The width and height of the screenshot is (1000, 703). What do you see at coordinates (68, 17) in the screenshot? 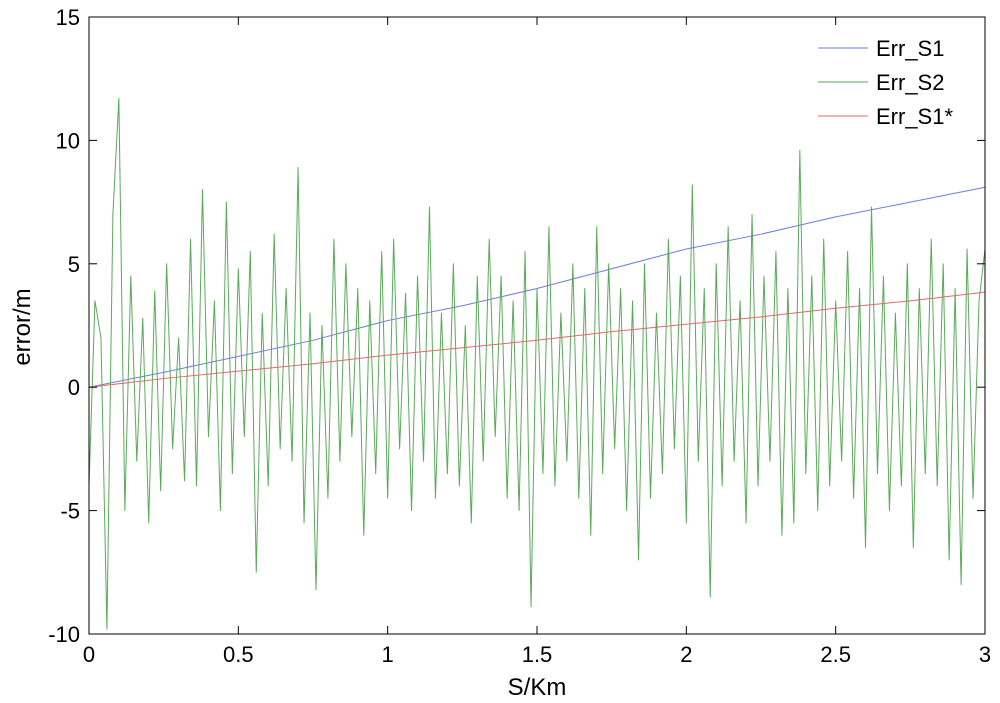
I see `y-tick-label: 15` at bounding box center [68, 17].